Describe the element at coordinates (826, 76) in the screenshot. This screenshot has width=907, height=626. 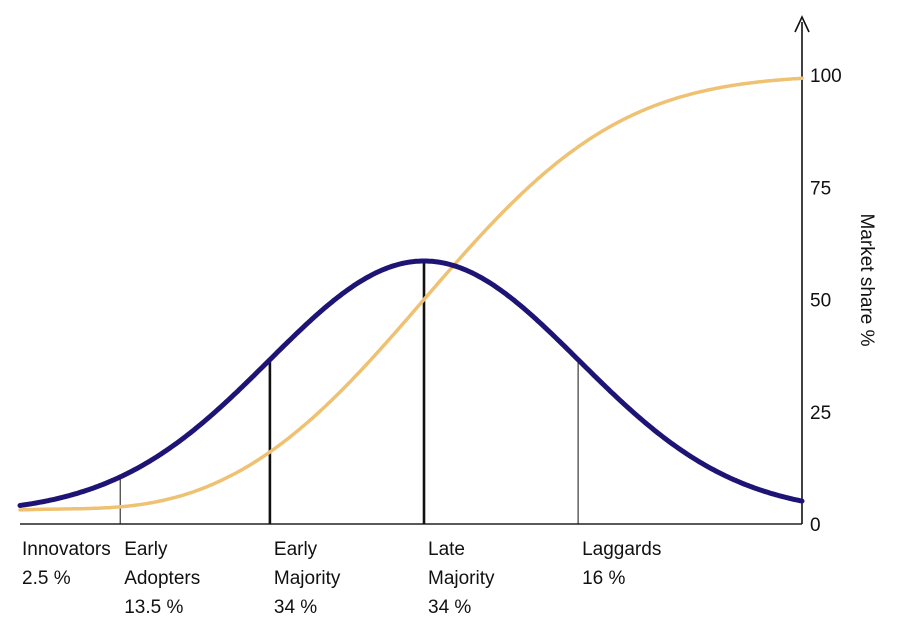
I see `y-tick-label: 100` at that location.